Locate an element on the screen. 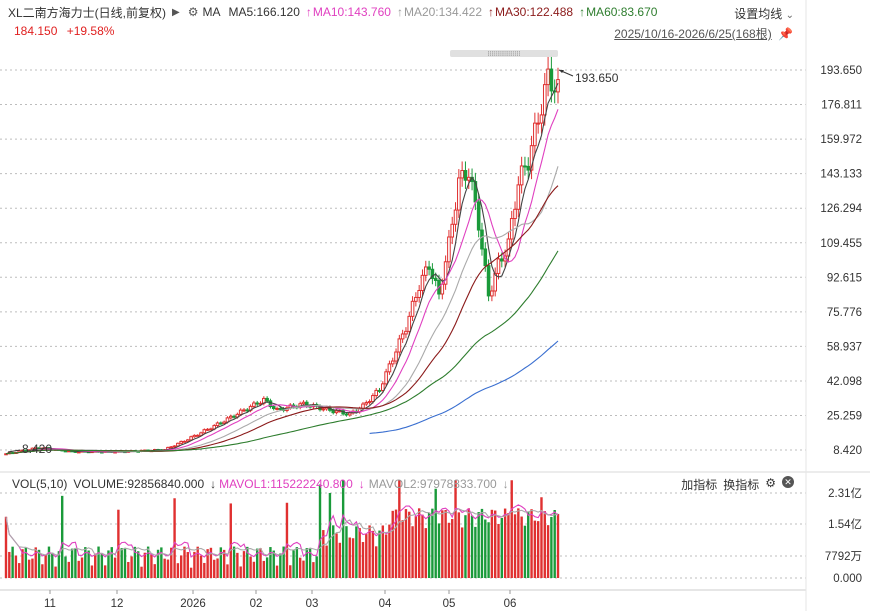 This screenshot has height=611, width=870. play-triangle-icon: ▶ is located at coordinates (176, 12).